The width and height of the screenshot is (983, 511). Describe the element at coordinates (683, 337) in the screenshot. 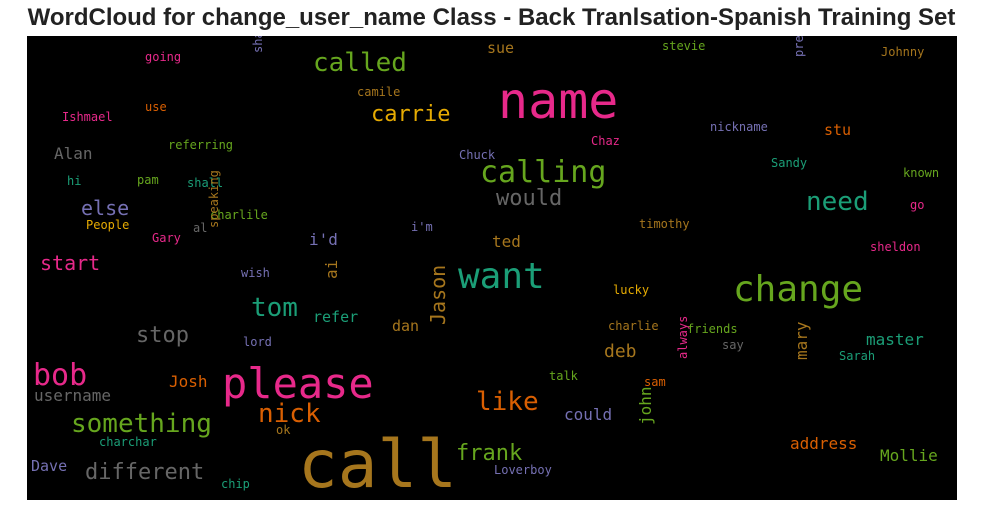

I see `word-75: always` at that location.